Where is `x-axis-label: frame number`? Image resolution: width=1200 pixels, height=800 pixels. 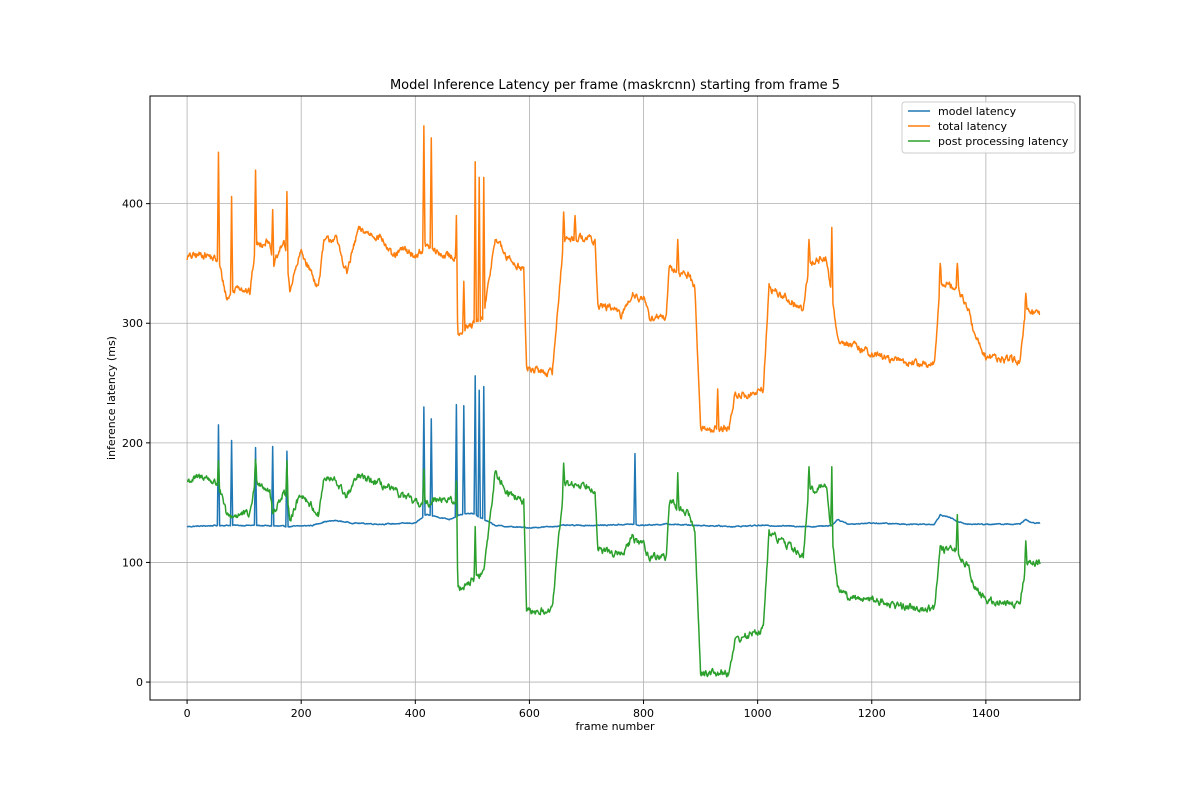
x-axis-label: frame number is located at coordinates (615, 726).